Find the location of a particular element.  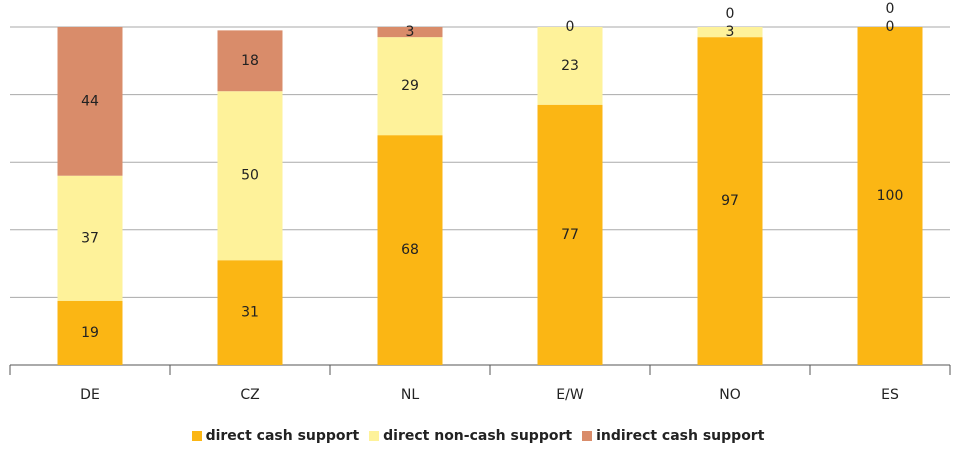

data-label: 29 is located at coordinates (410, 86).